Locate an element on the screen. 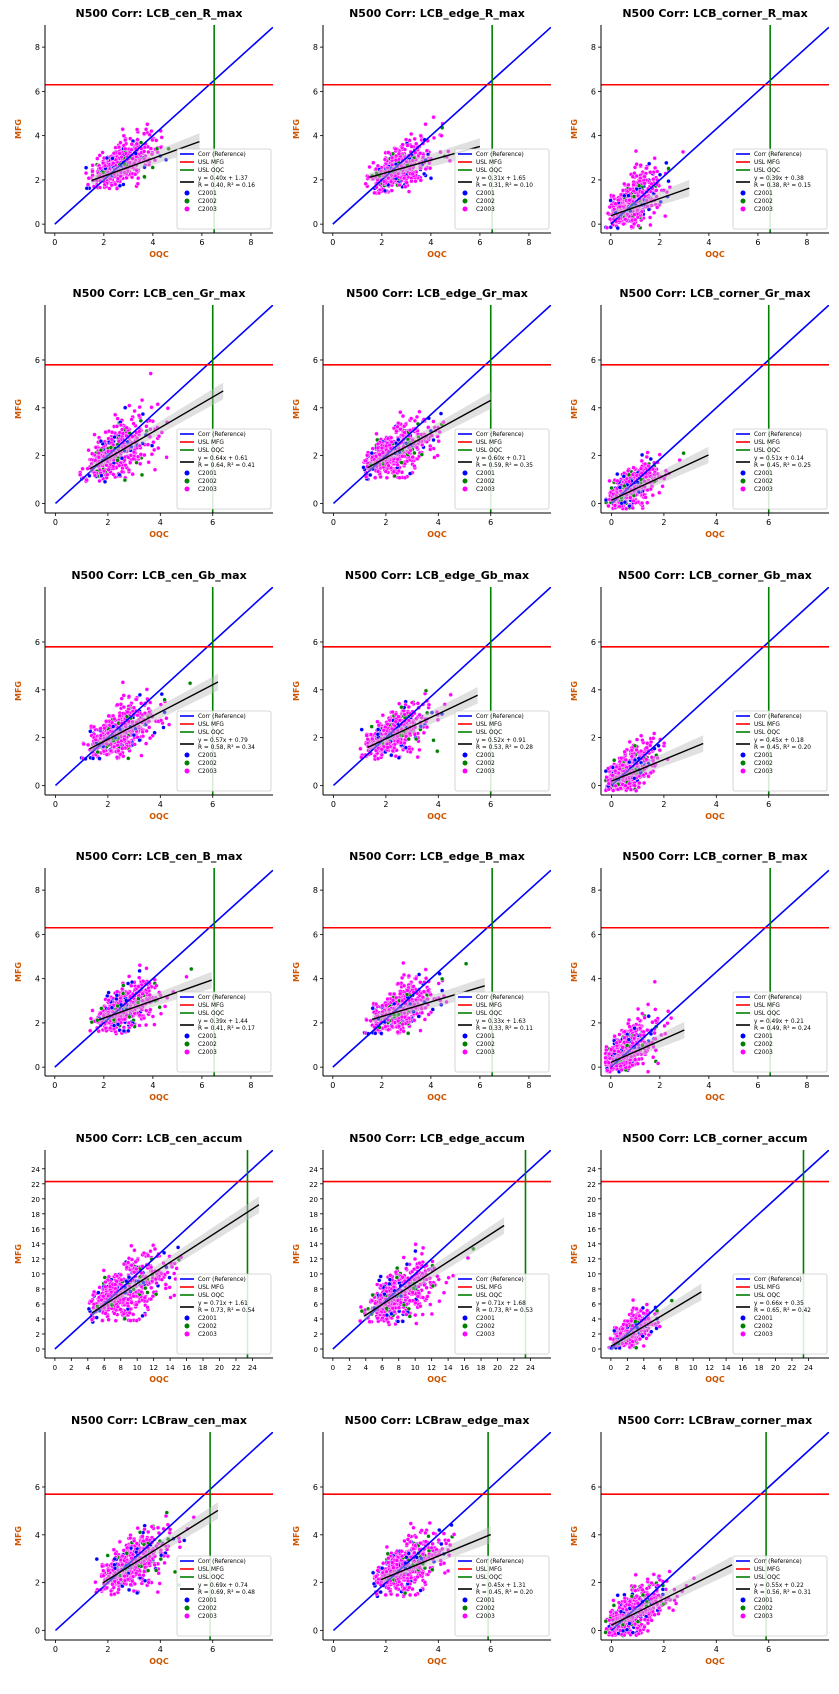  legend-label: USL OQC is located at coordinates (489, 171).